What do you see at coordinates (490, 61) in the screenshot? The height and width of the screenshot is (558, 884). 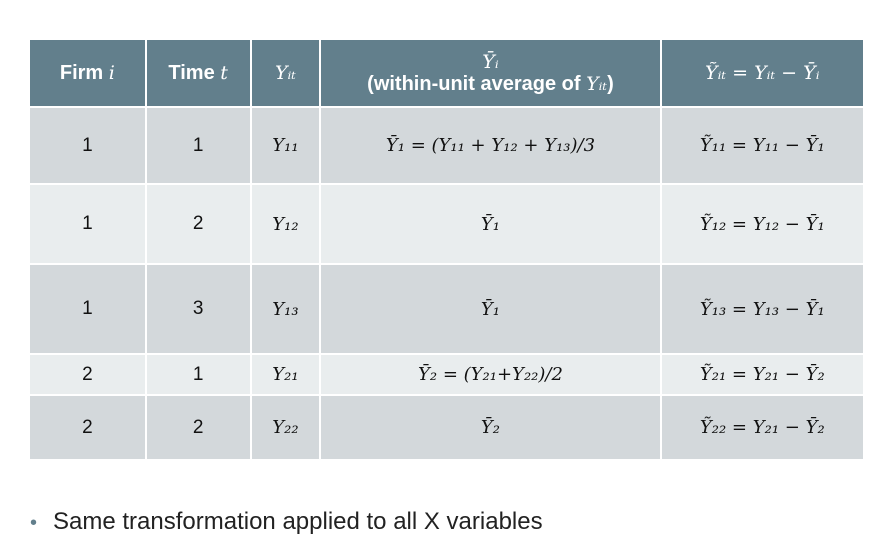 I see `header-math-top: Ȳᵢ` at bounding box center [490, 61].